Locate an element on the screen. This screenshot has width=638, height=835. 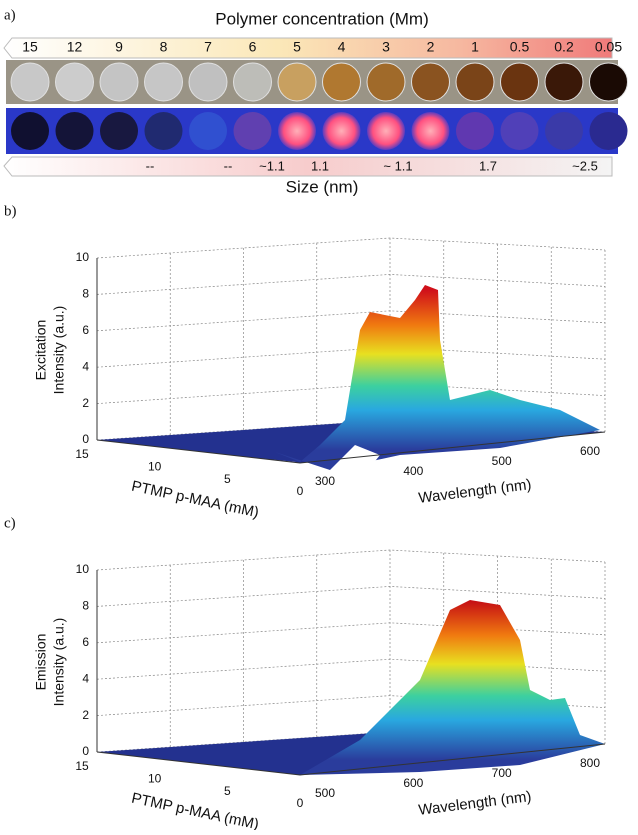
z-axis-title: Excitation is located at coordinates (41, 350).